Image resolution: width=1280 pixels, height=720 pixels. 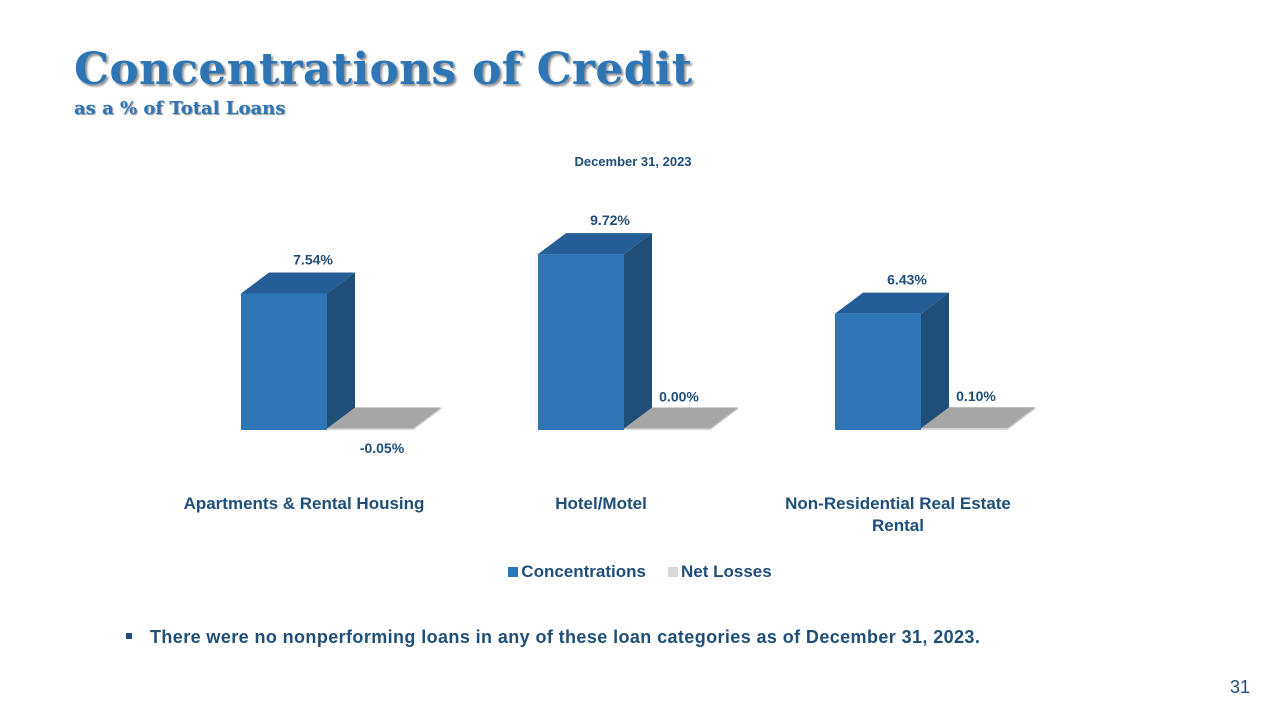 I want to click on chart-title: December 31, 2023, so click(x=632, y=161).